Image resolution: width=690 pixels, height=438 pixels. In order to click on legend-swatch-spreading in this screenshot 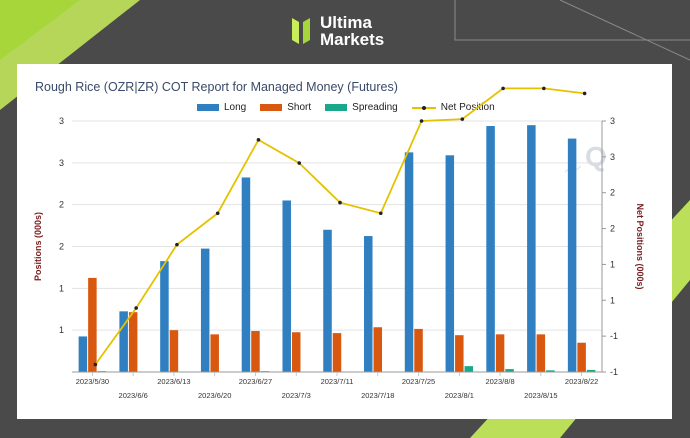, I will do `click(336, 107)`.